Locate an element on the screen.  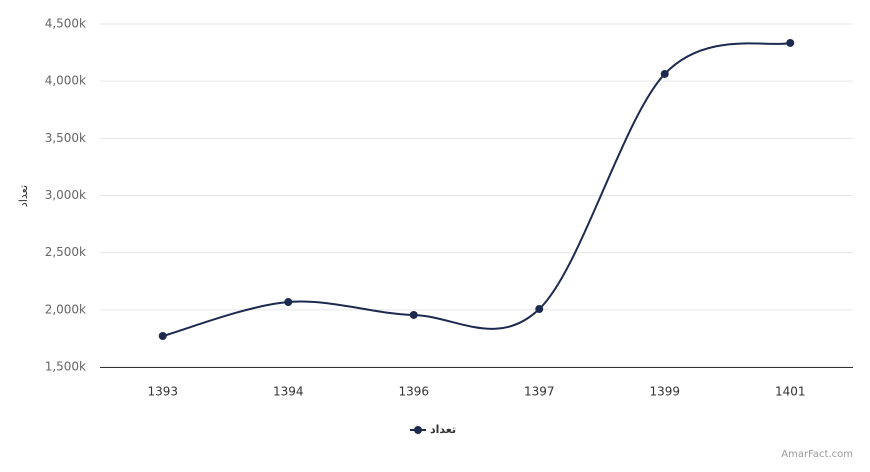
y-tick-label: 1,500k is located at coordinates (65, 367).